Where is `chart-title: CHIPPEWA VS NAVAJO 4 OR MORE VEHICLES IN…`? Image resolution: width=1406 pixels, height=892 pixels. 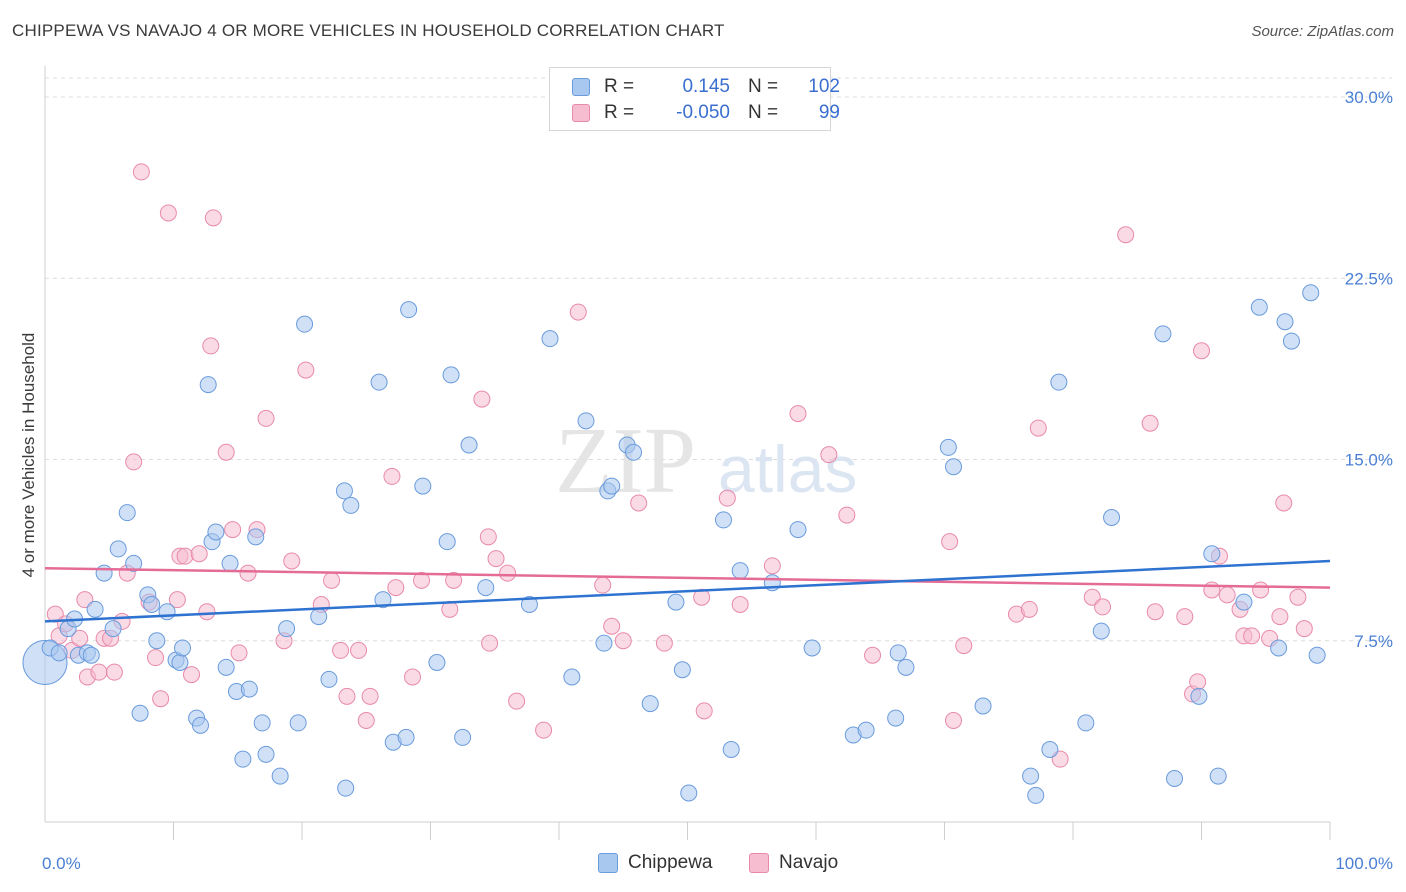 chart-title: CHIPPEWA VS NAVAJO 4 OR MORE VEHICLES IN… is located at coordinates (368, 30).